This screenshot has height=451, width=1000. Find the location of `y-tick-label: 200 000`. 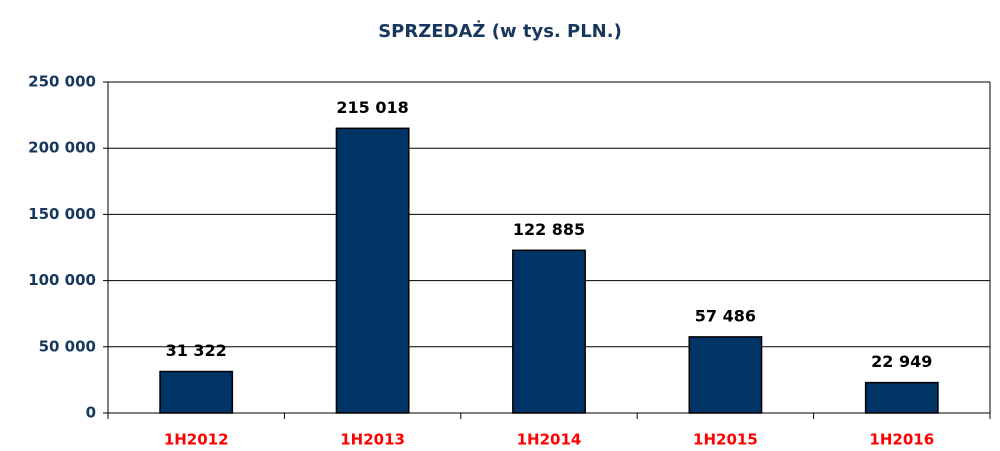

y-tick-label: 200 000 is located at coordinates (62, 148).